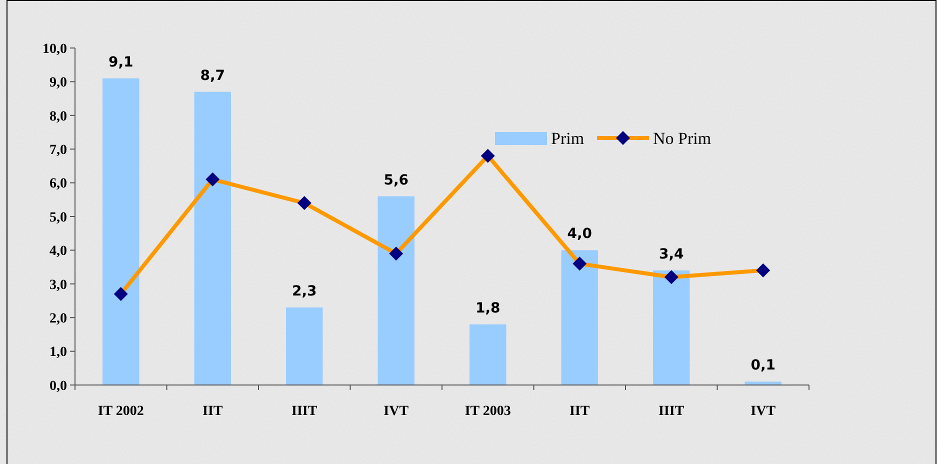 The width and height of the screenshot is (937, 464). Describe the element at coordinates (682, 138) in the screenshot. I see `legend-label: No Prim` at that location.